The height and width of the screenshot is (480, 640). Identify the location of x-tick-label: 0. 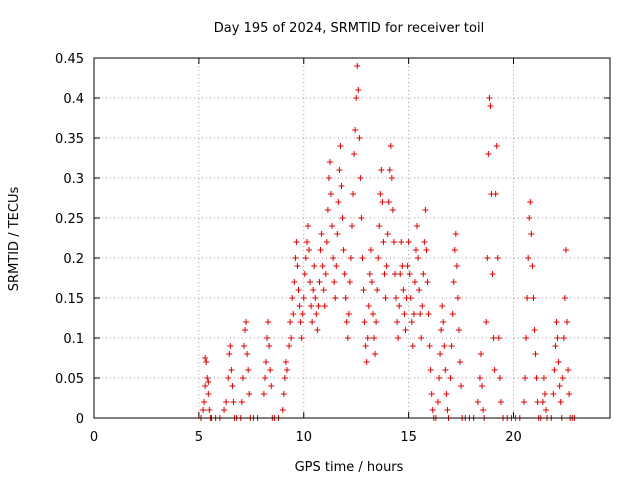
(94, 437).